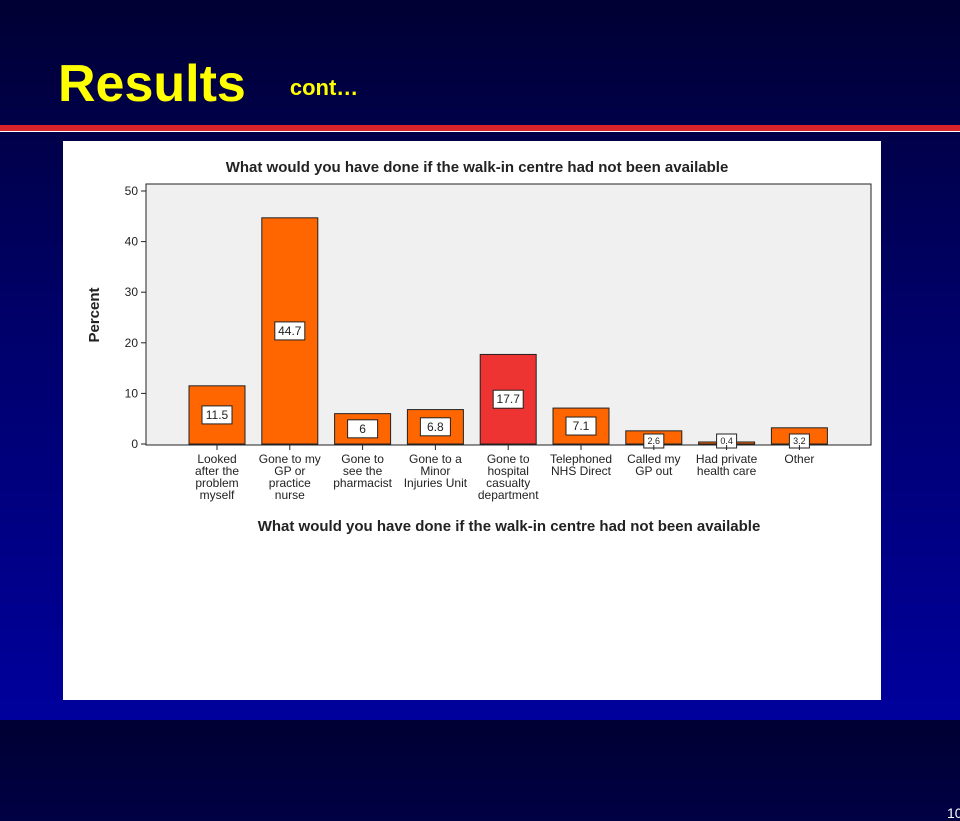 The image size is (960, 821). I want to click on data-label: 11.5, so click(217, 415).